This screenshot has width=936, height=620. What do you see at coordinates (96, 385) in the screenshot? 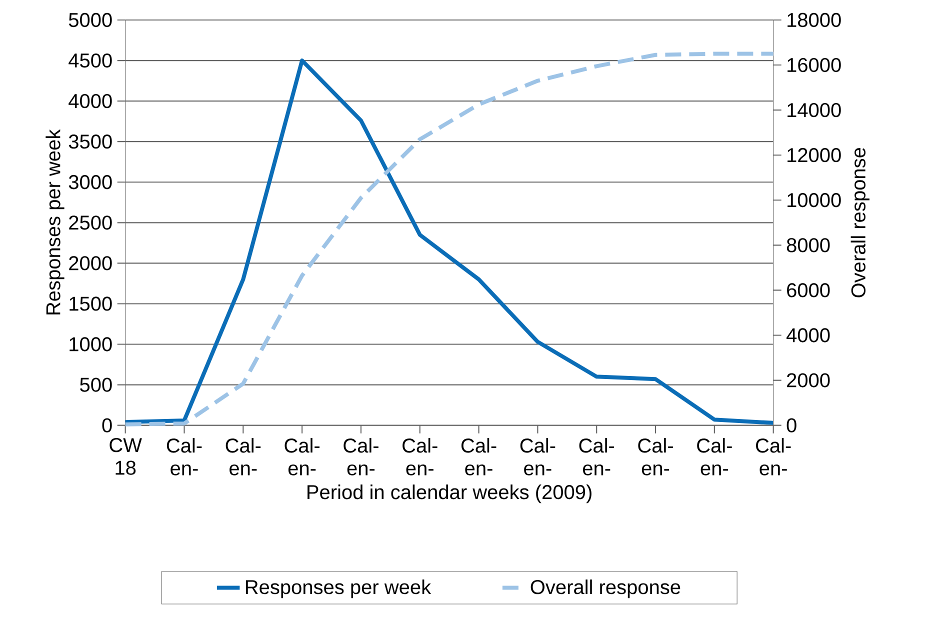
I see `y-tick-label: 500` at bounding box center [96, 385].